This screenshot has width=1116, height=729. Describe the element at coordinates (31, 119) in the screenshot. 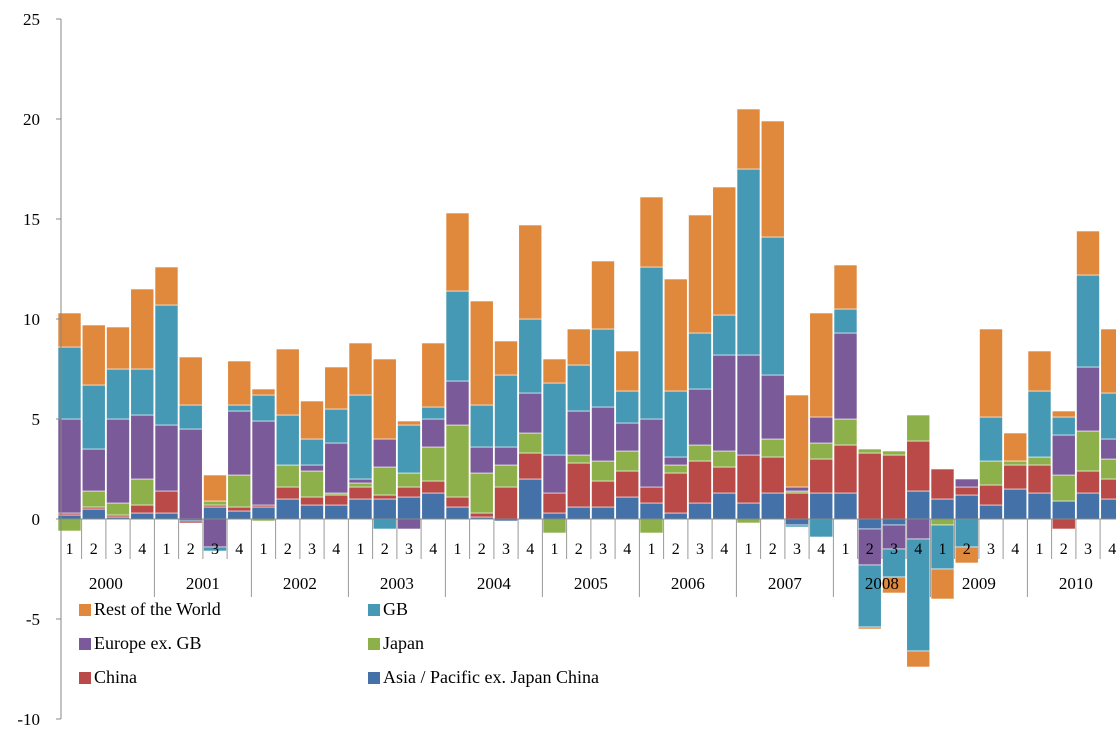

I see `y-tick-label: 20` at that location.